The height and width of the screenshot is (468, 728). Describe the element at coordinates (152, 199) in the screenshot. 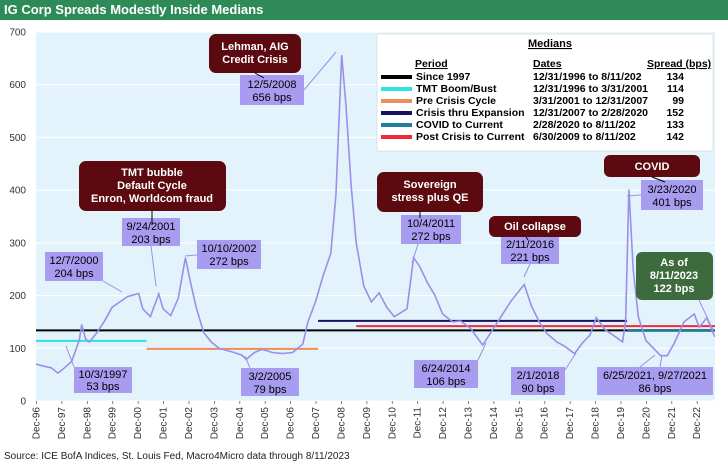

I see `event-box-line: Enron, Worldcom fraud` at that location.